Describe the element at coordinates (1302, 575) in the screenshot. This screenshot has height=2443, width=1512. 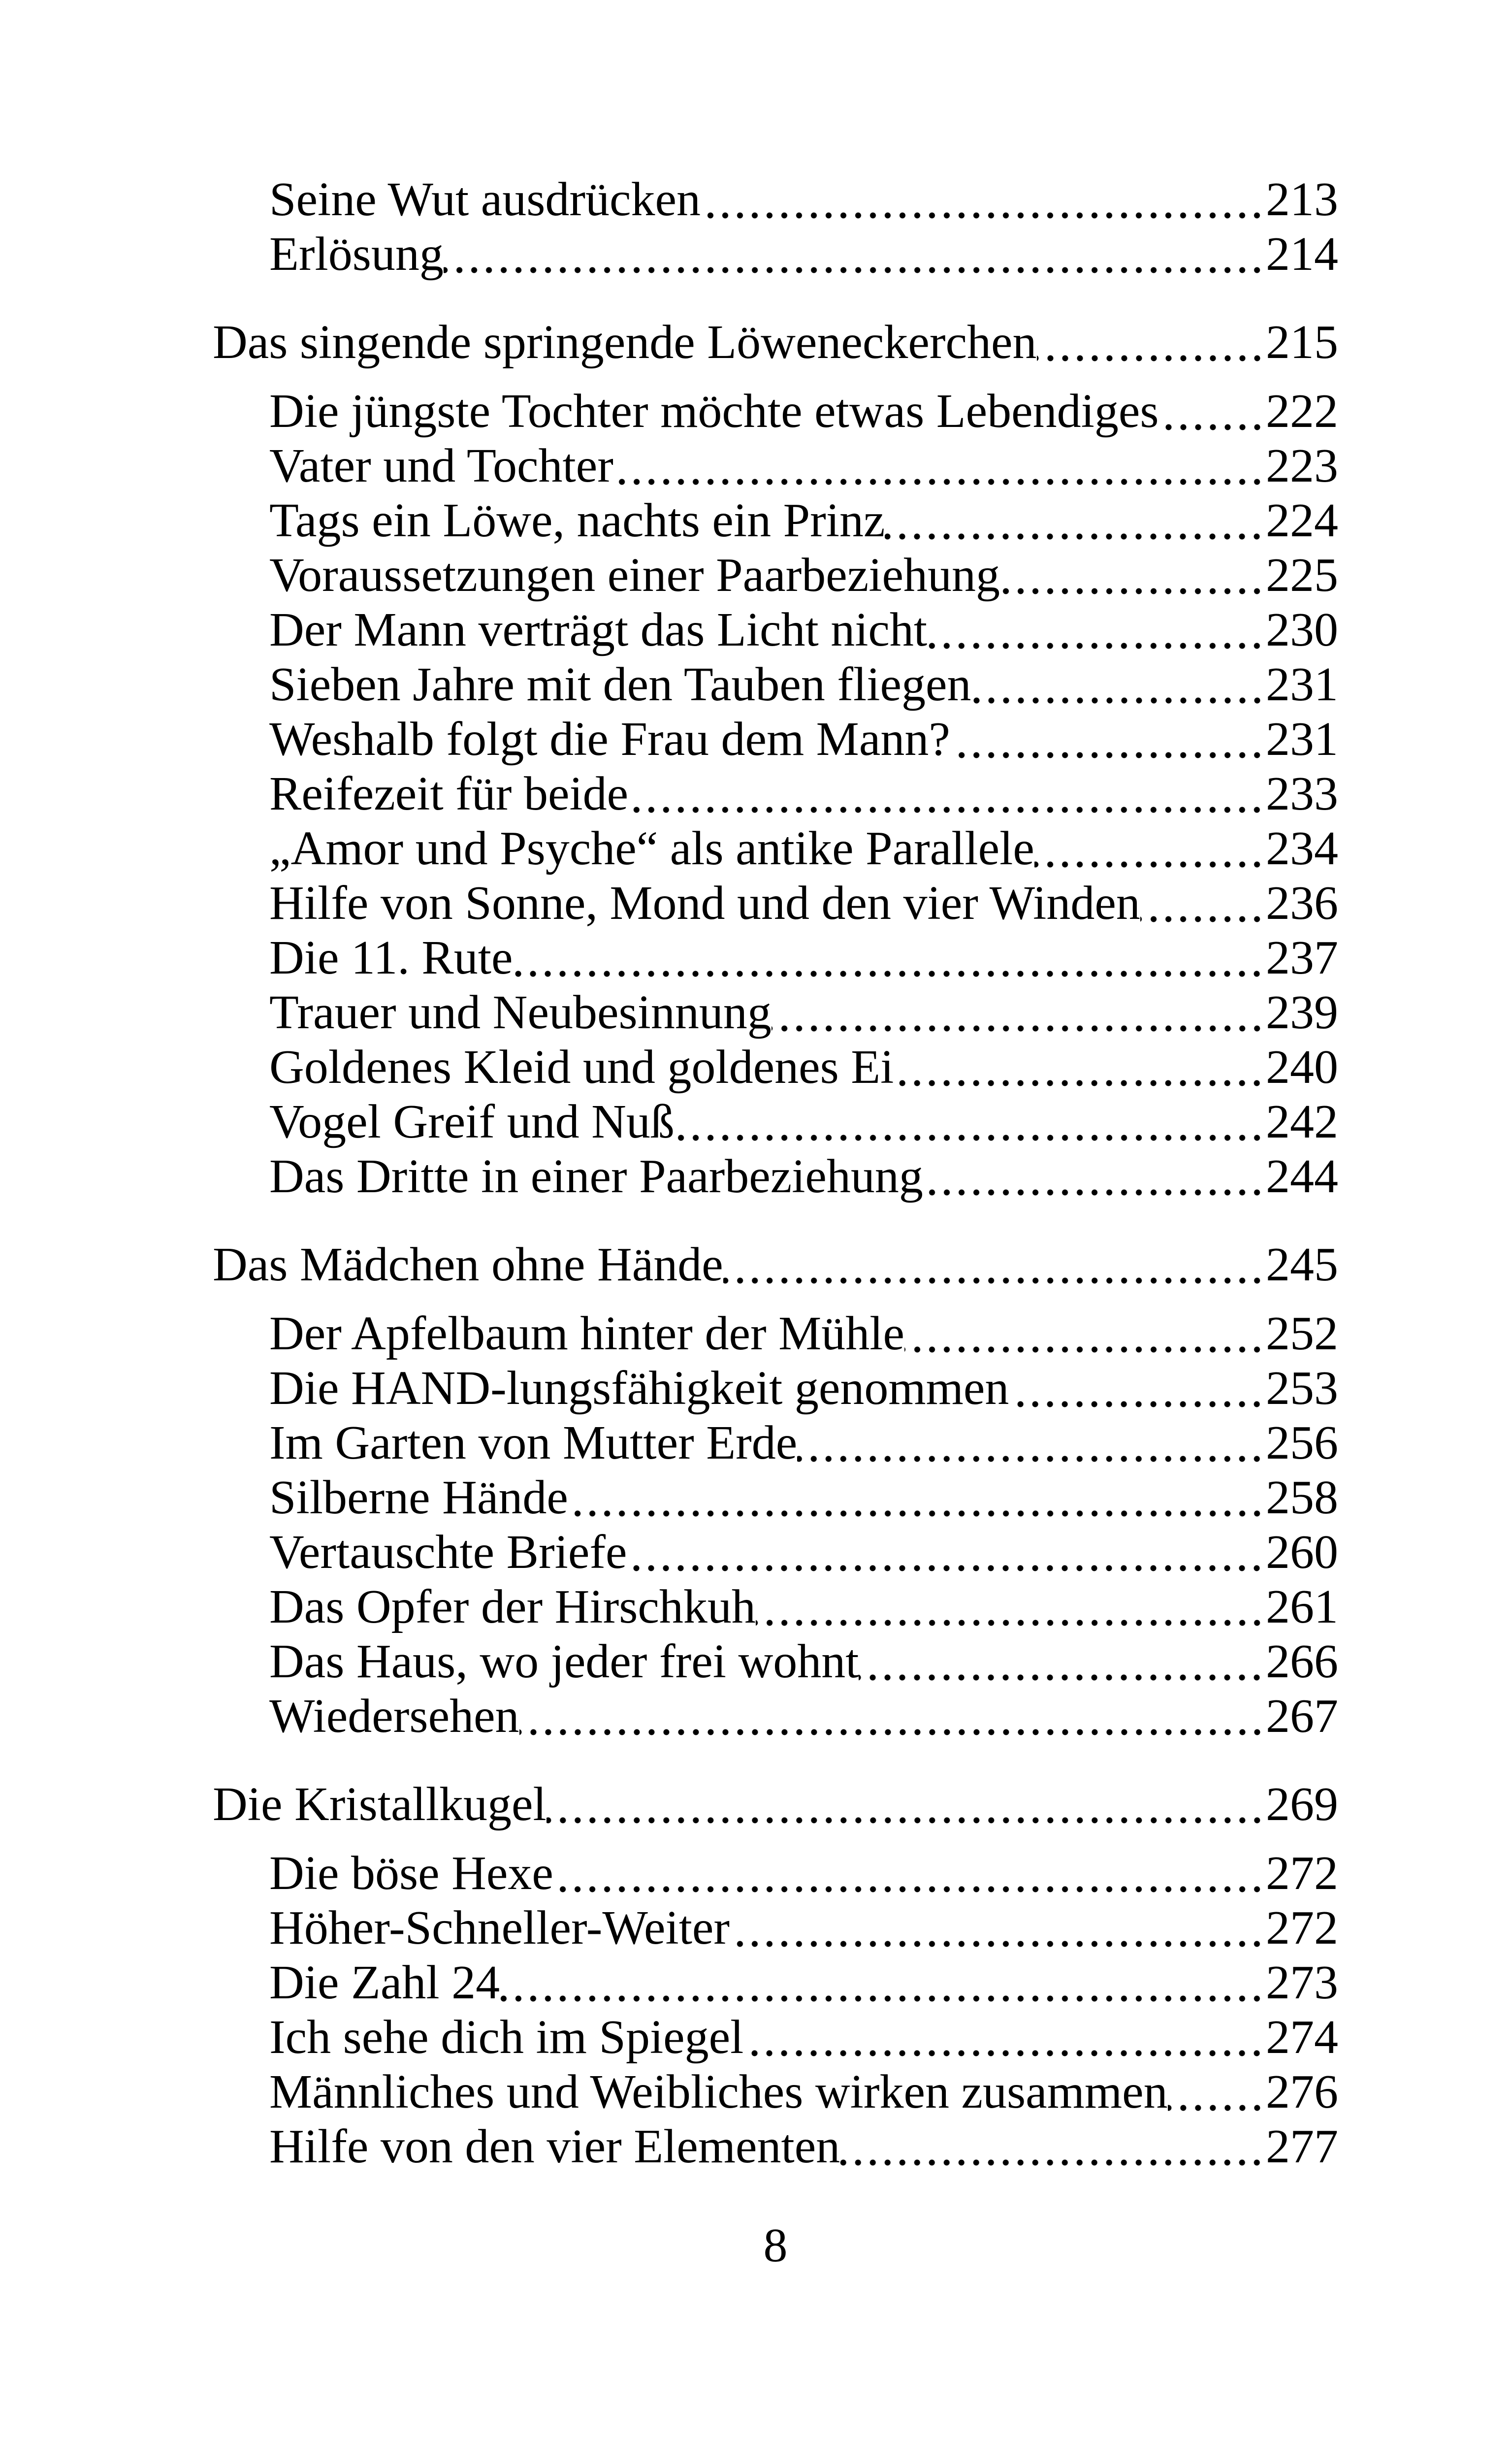
I see `toc-entry-page: 225` at that location.